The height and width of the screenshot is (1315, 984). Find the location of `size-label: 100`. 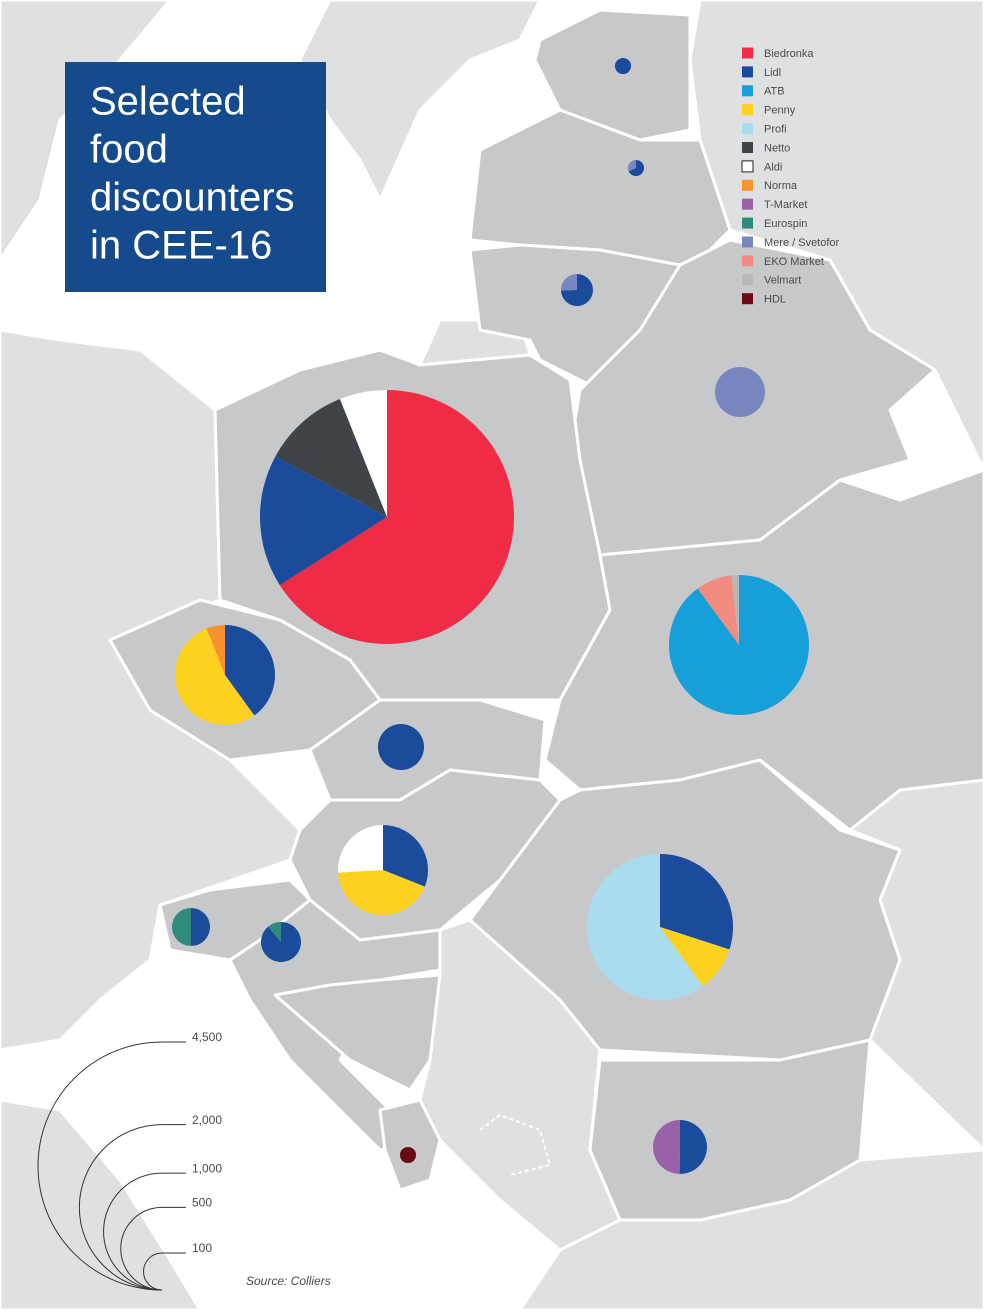

size-label: 100 is located at coordinates (202, 1248).